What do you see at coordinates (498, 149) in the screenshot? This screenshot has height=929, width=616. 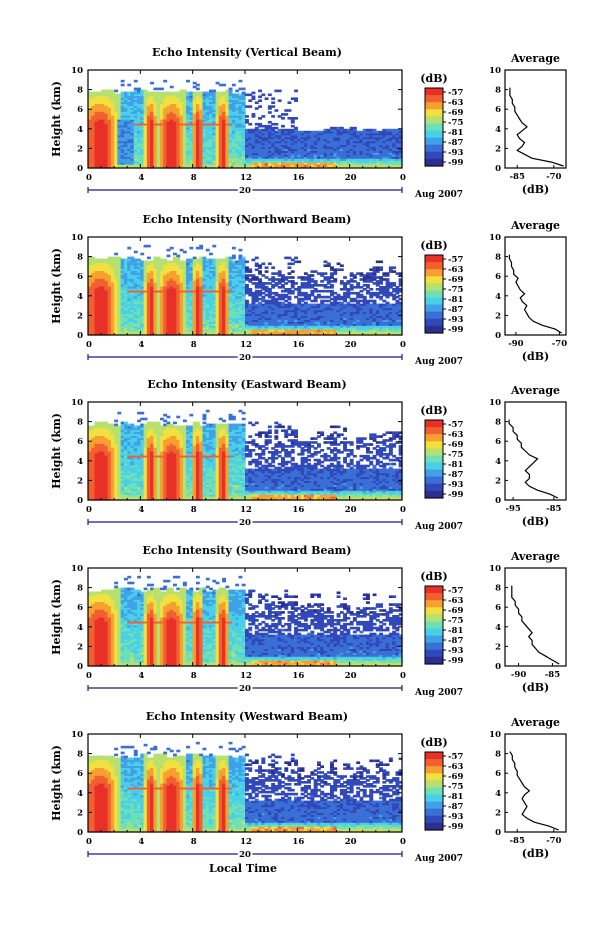 I see `profile-y-tick-label: 2` at bounding box center [498, 149].